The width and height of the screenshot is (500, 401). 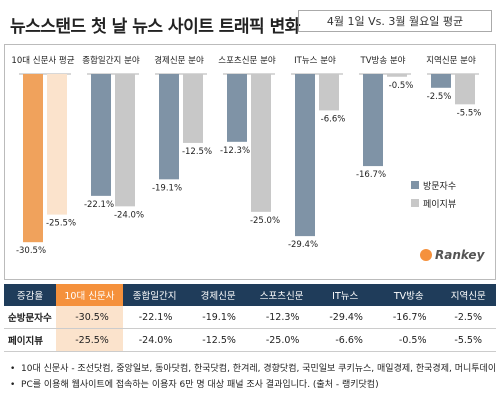 I want to click on table-header-cell: 종합일간지, so click(x=154, y=295).